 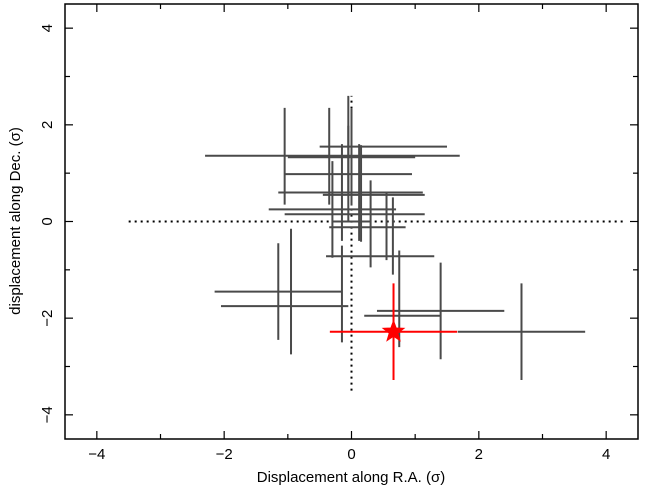 What do you see at coordinates (15, 221) in the screenshot?
I see `y-axis-title: displacement along Dec. (σ)` at bounding box center [15, 221].